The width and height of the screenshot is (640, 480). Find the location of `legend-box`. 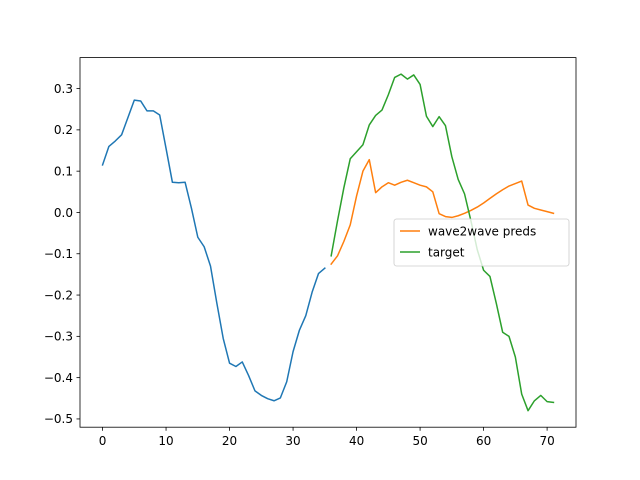

legend-box is located at coordinates (481, 242).